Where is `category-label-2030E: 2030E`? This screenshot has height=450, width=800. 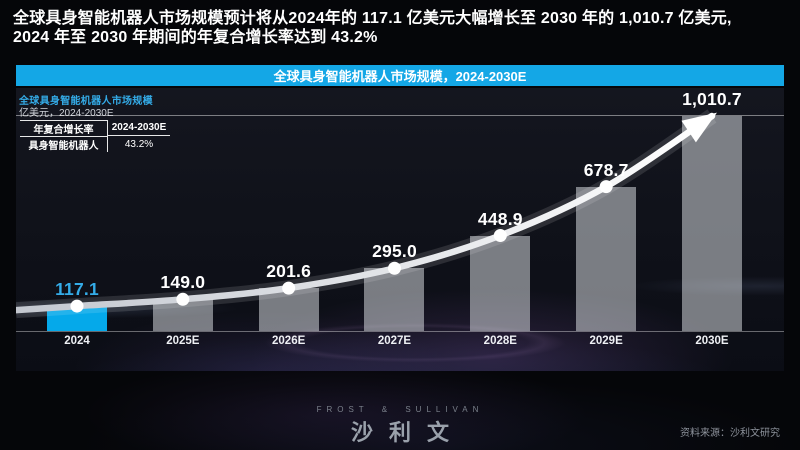 category-label-2030E: 2030E is located at coordinates (712, 341).